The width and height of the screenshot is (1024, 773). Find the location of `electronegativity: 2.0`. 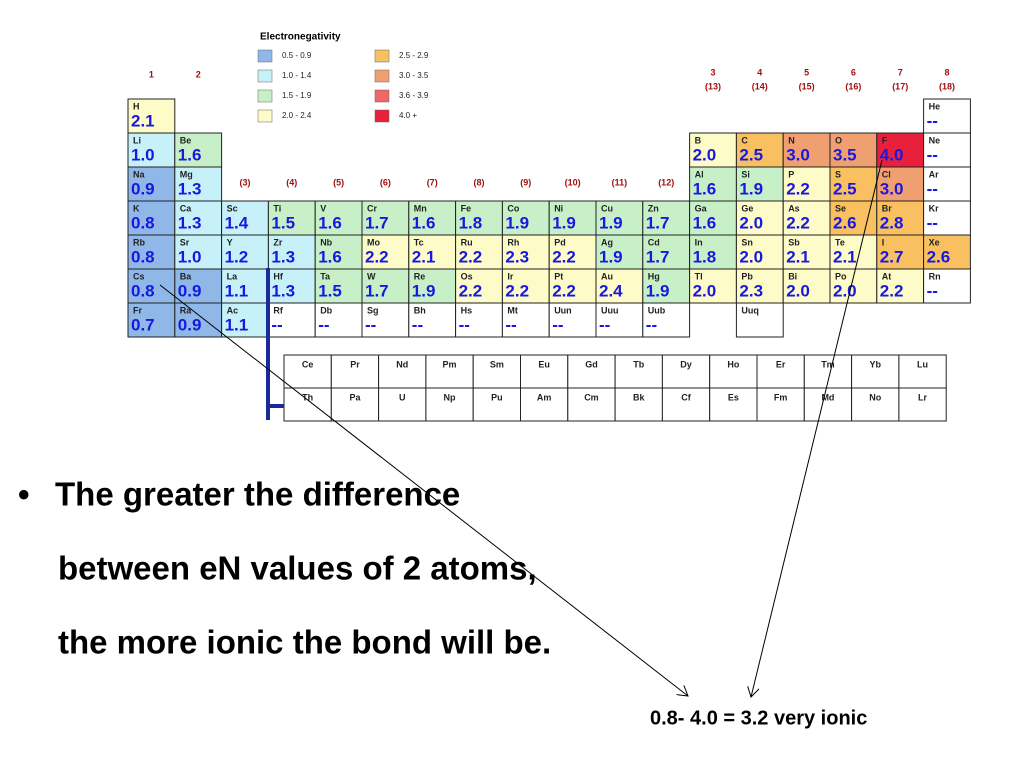

electronegativity: 2.0 is located at coordinates (751, 256).